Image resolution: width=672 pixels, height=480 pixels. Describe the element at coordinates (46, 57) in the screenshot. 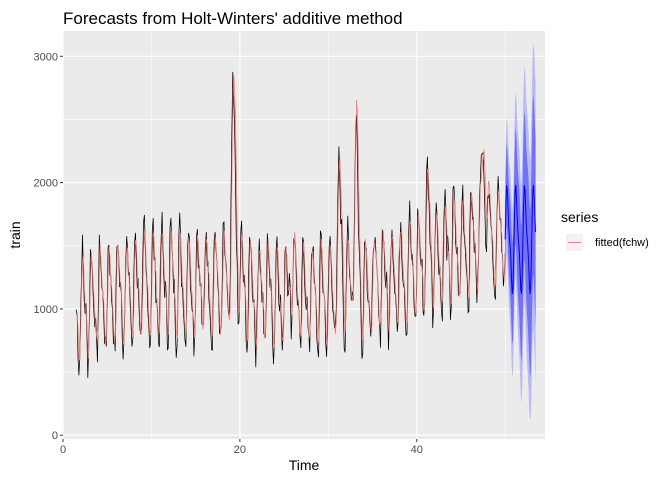

I see `y-tick-label: 3000` at that location.